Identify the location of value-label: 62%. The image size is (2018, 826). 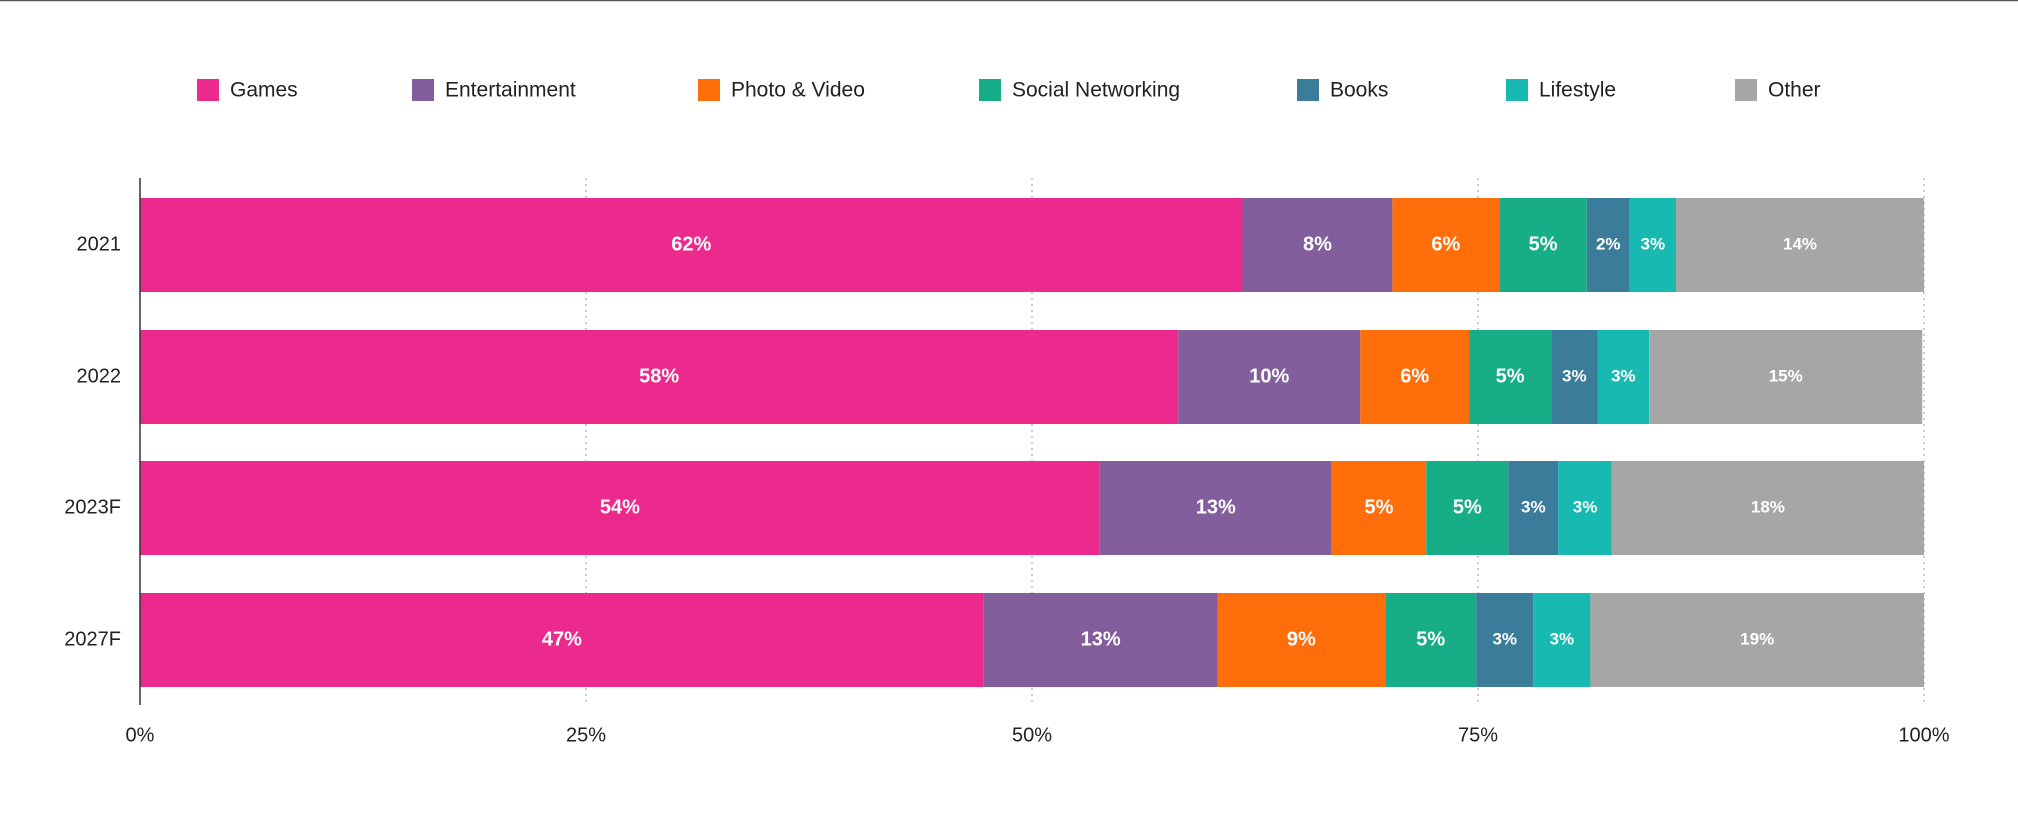
(691, 244).